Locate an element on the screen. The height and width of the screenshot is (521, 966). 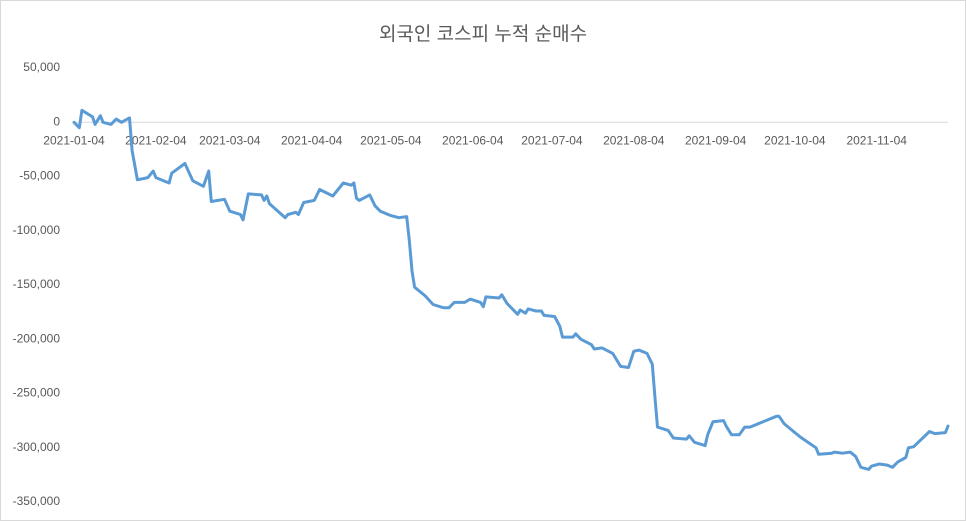
x-tick-label: 2021-01-04 is located at coordinates (74, 140).